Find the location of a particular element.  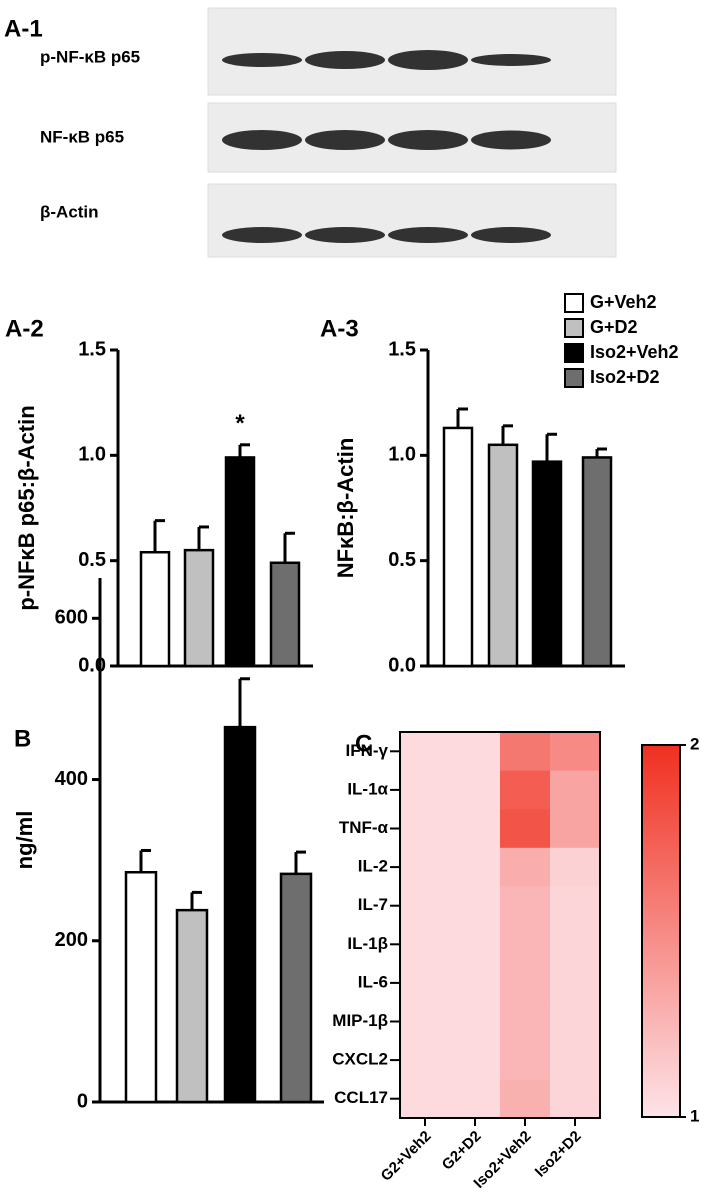

row-label: CCL17 is located at coordinates (361, 1097).